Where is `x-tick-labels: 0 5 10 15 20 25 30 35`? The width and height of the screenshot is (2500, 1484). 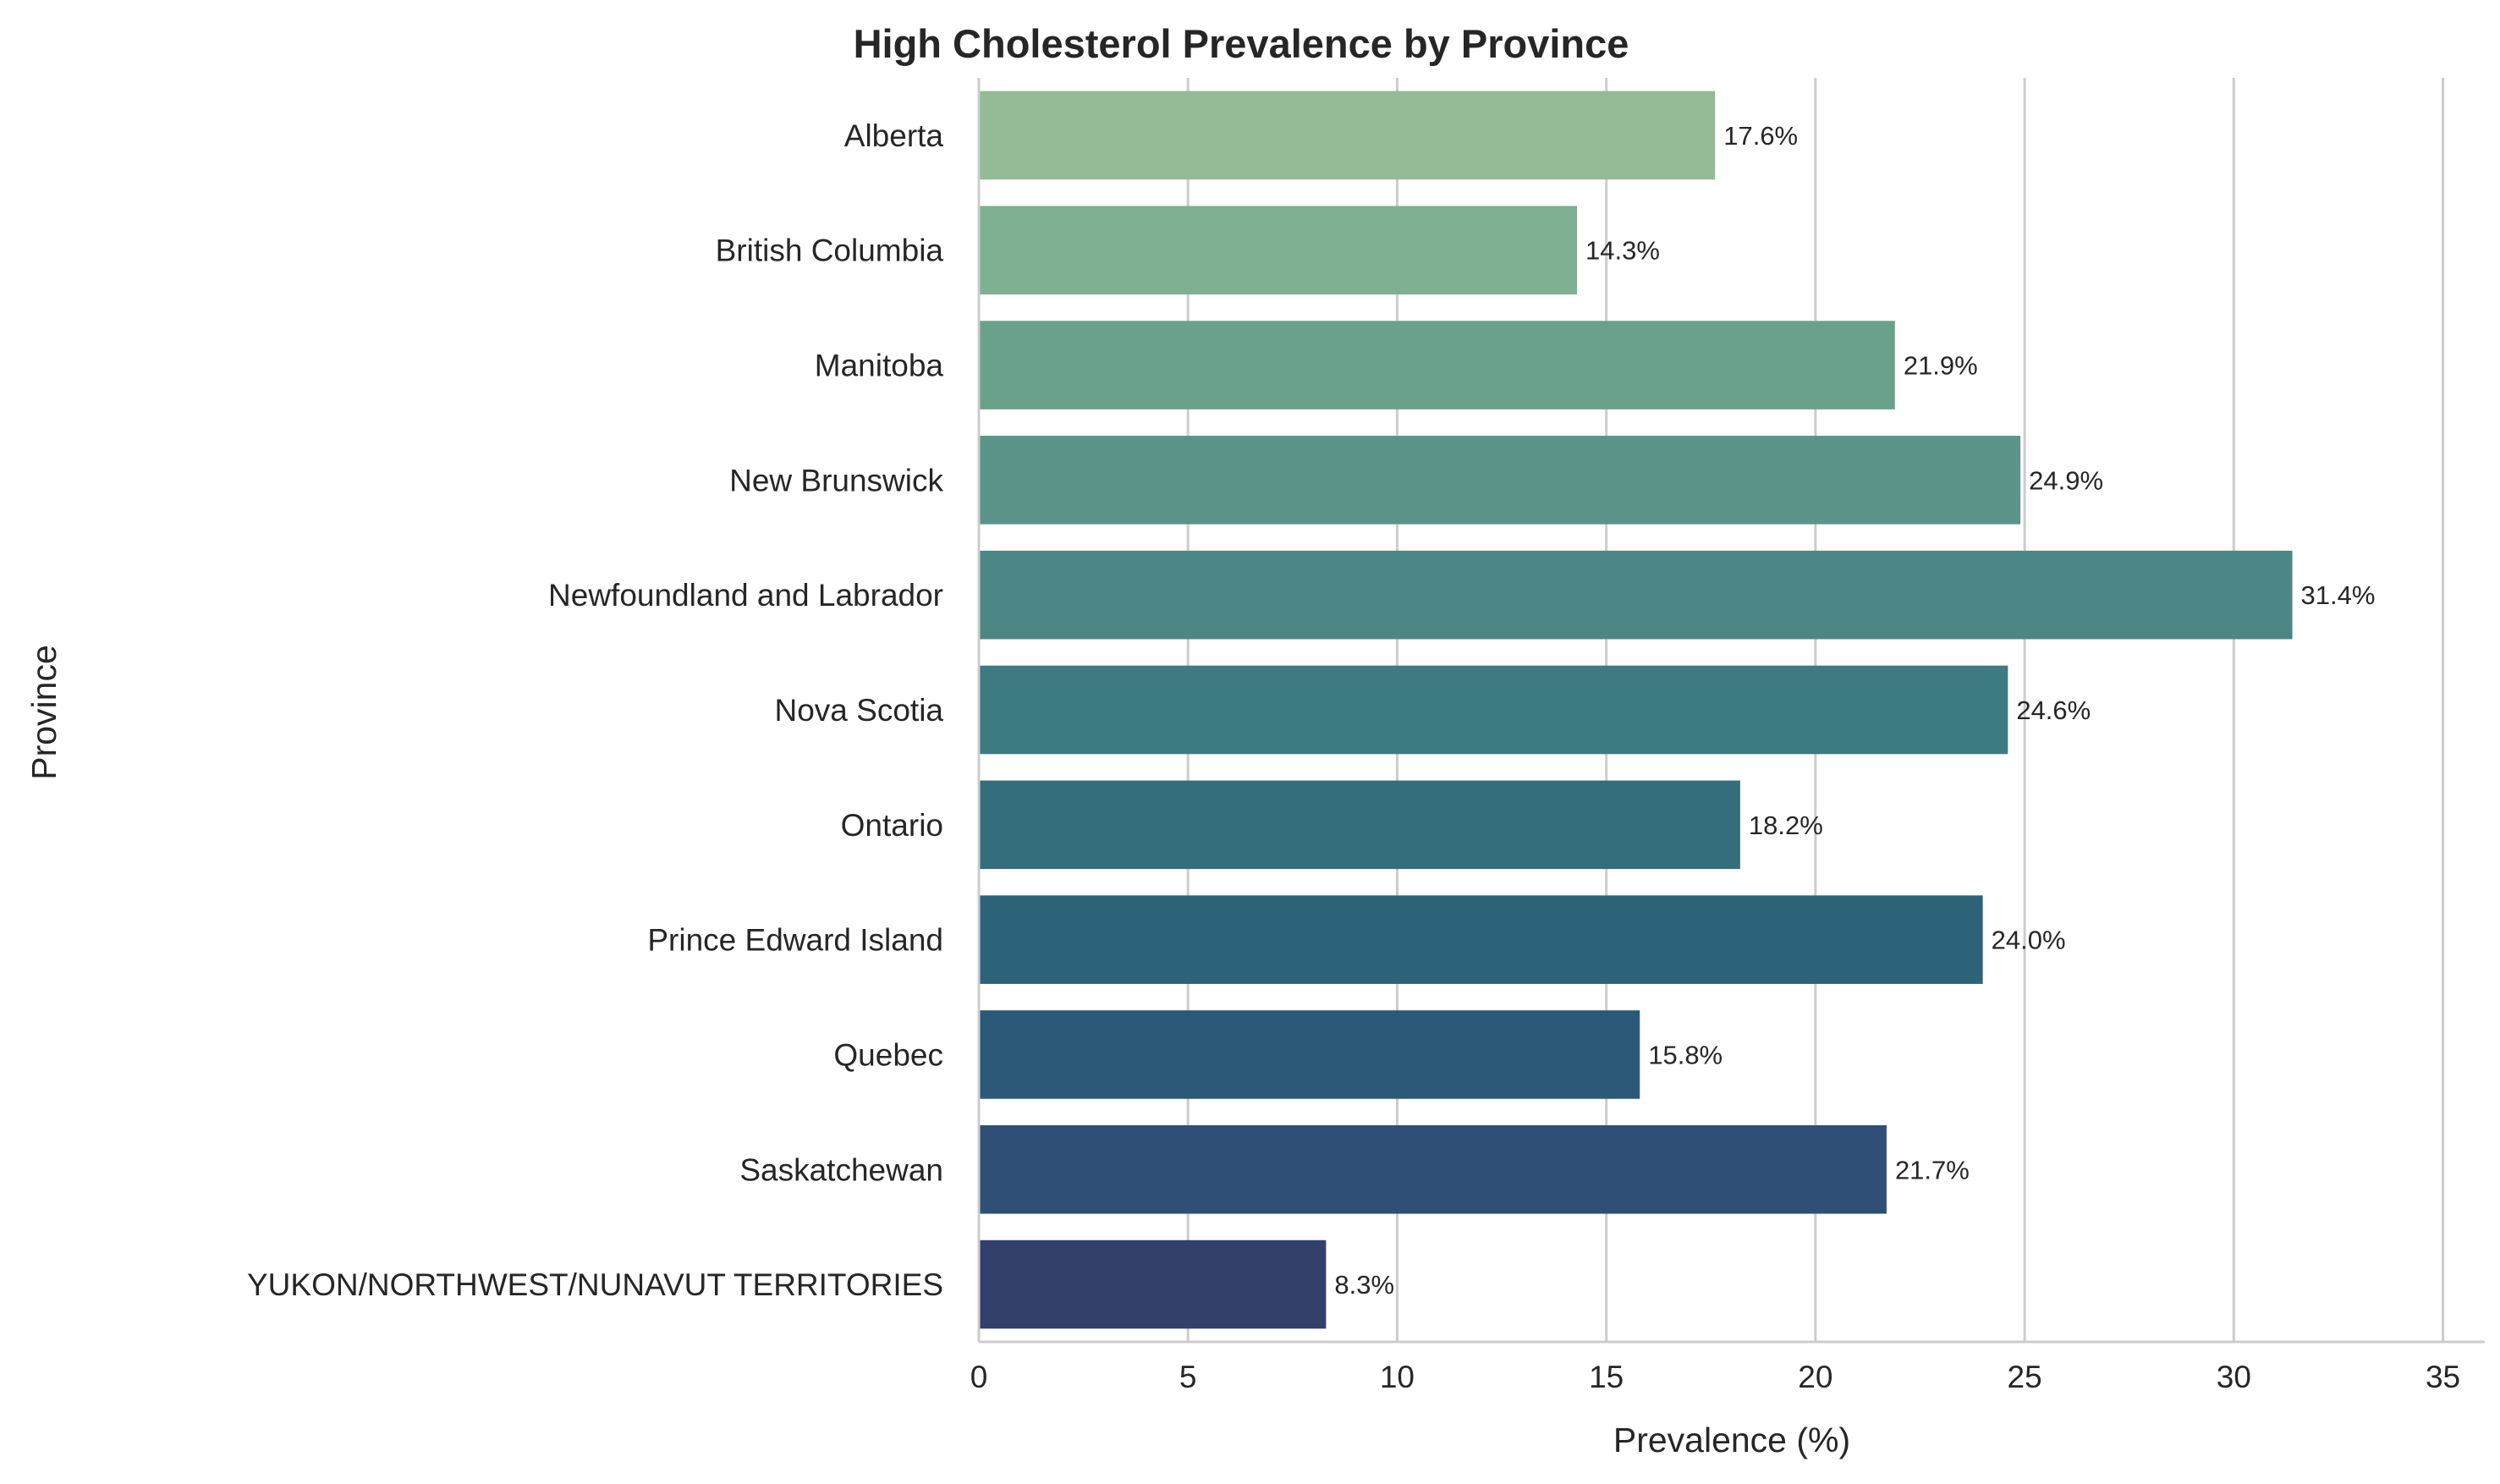 x-tick-labels: 0 5 10 15 20 25 30 35 is located at coordinates (1715, 1377).